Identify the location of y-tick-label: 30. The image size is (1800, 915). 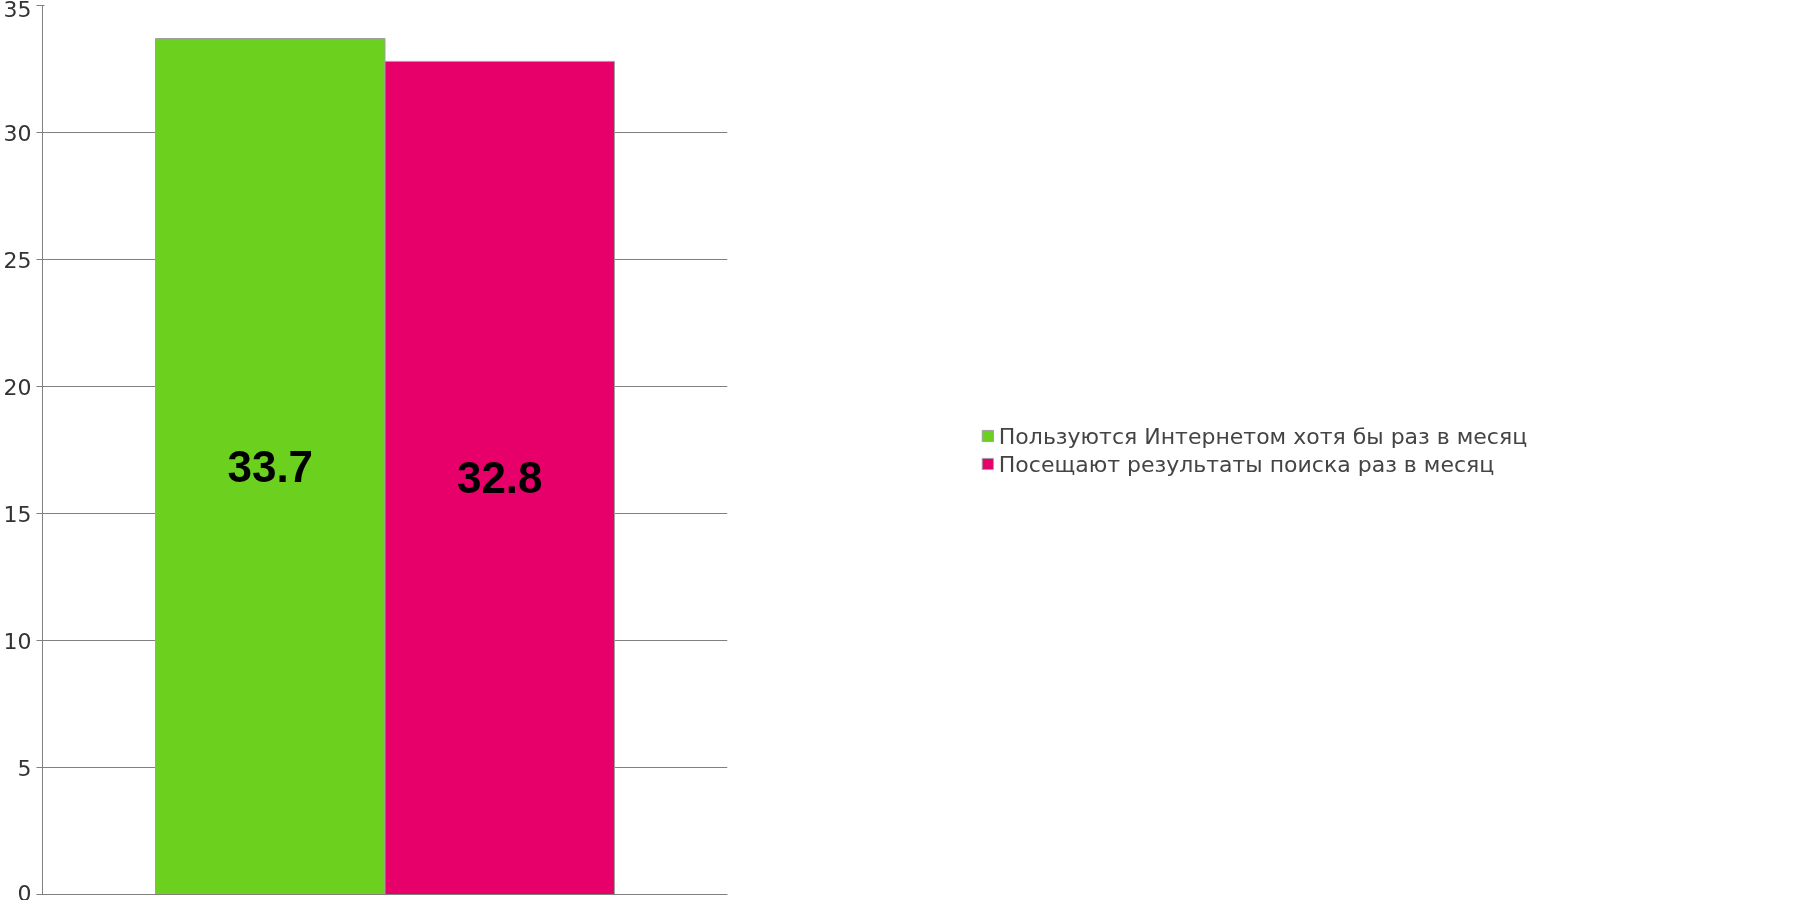
(17, 133).